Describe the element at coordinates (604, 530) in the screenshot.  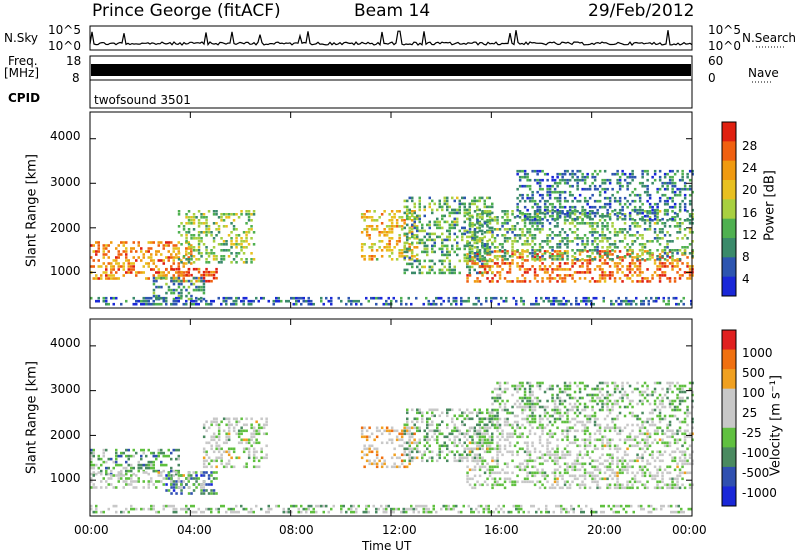
I see `xtick-2000: 20:00` at that location.